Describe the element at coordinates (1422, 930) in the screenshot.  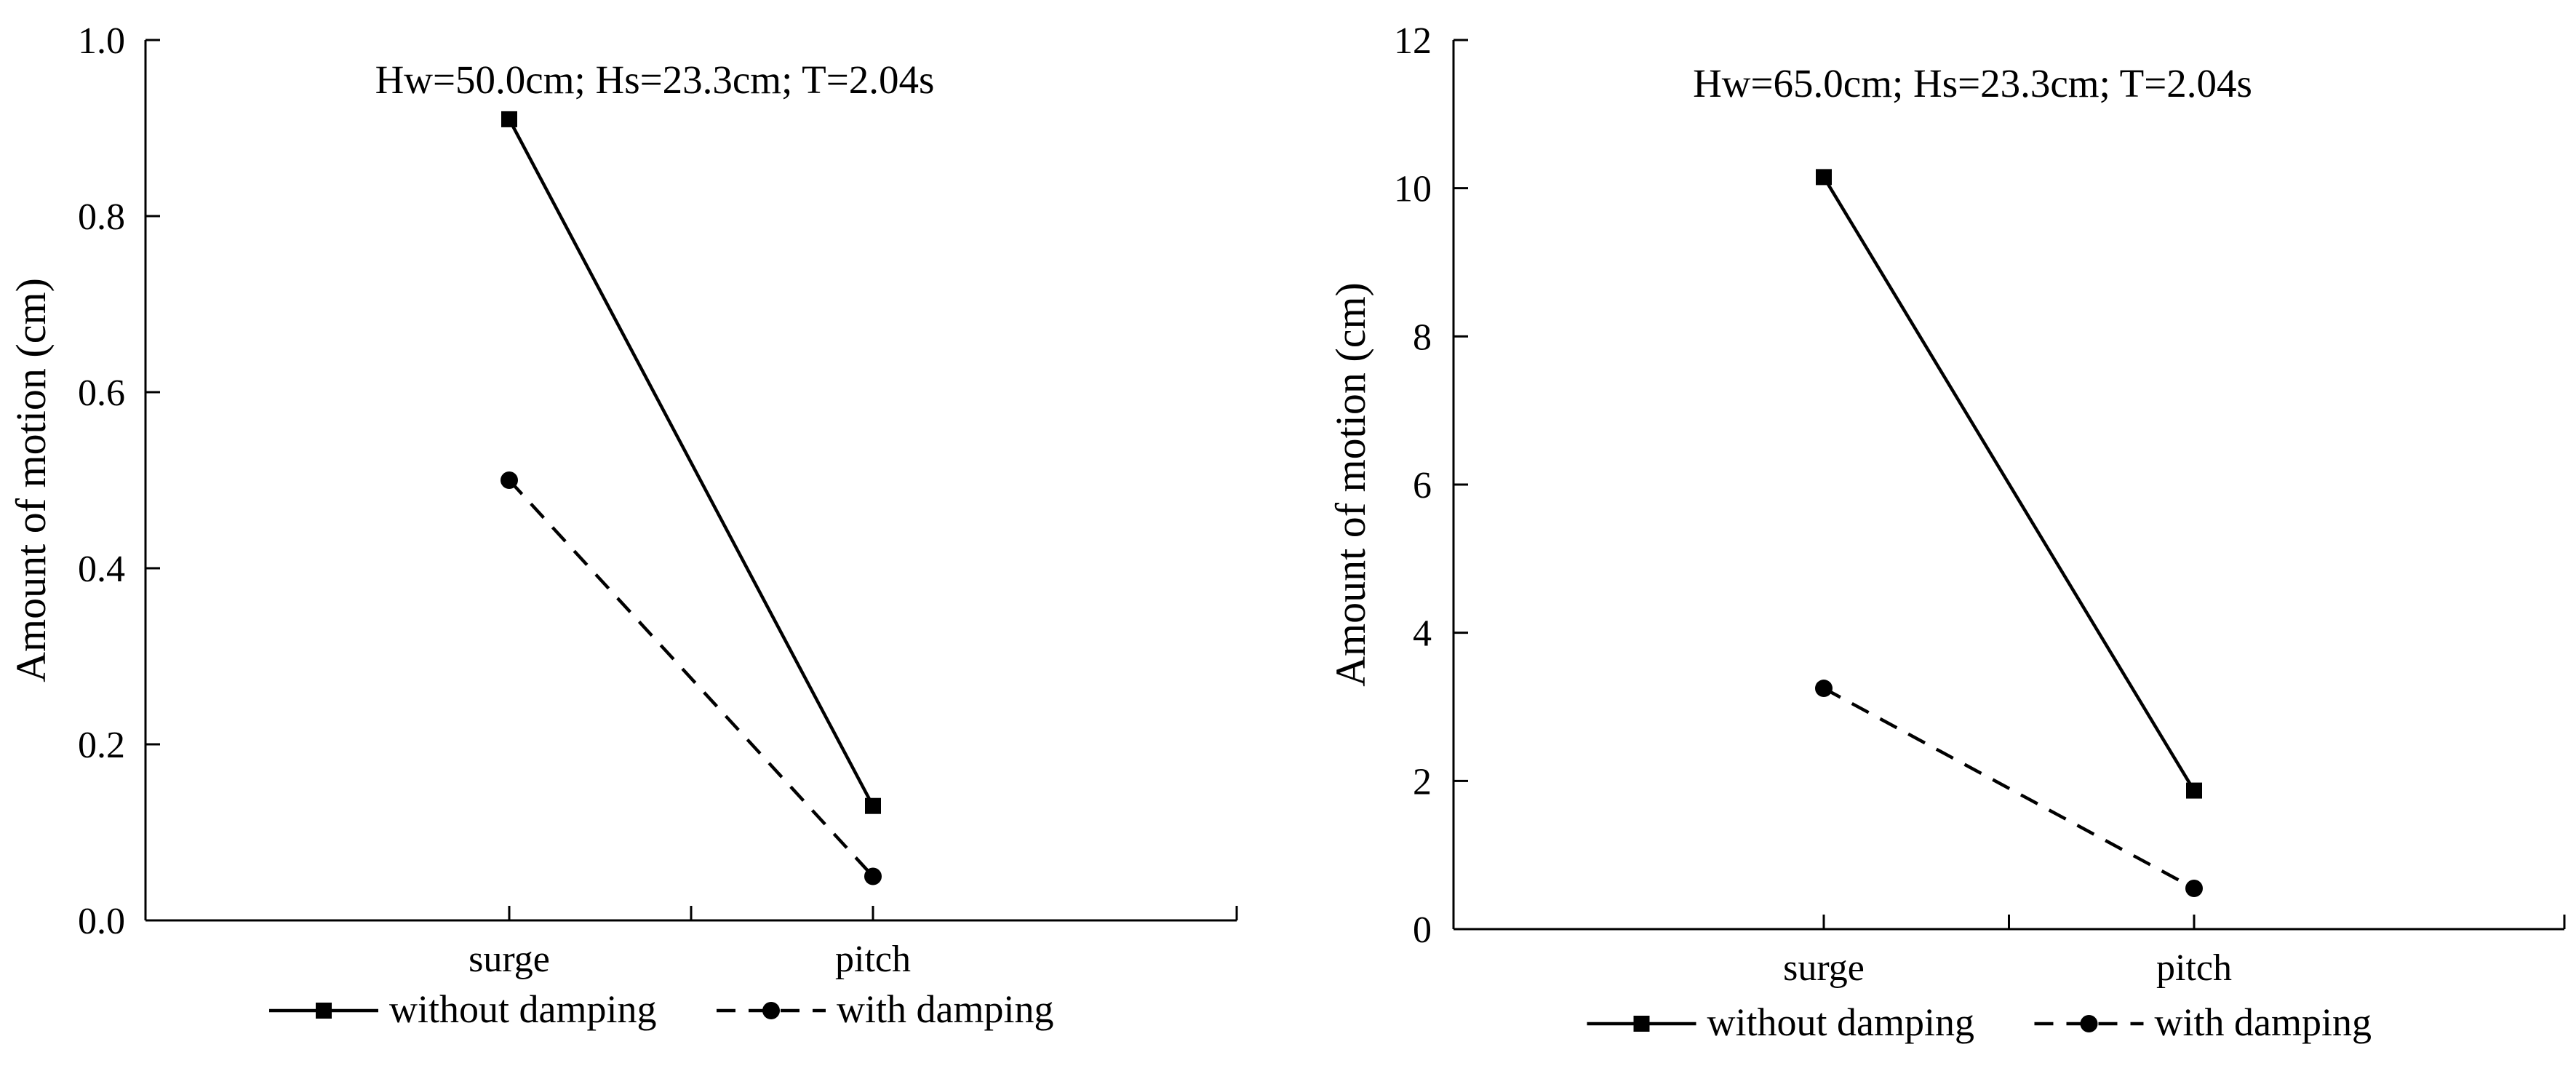
I see `y-tick-label: 0` at that location.